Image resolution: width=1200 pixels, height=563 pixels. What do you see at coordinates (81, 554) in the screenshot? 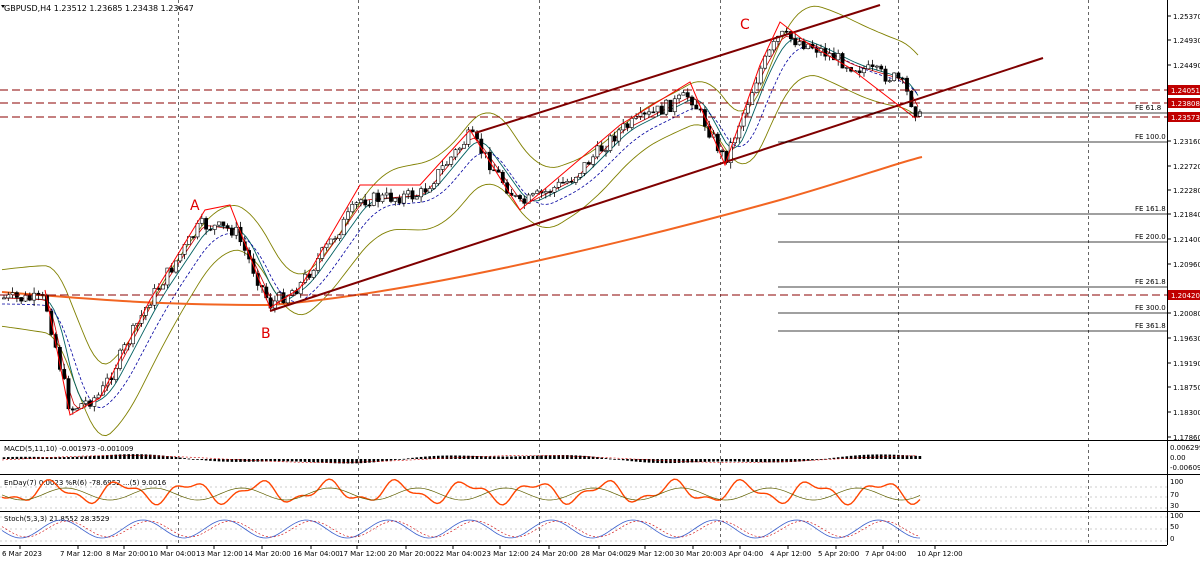
I see `time-tick-label: 7 Mar 12:00` at bounding box center [81, 554].